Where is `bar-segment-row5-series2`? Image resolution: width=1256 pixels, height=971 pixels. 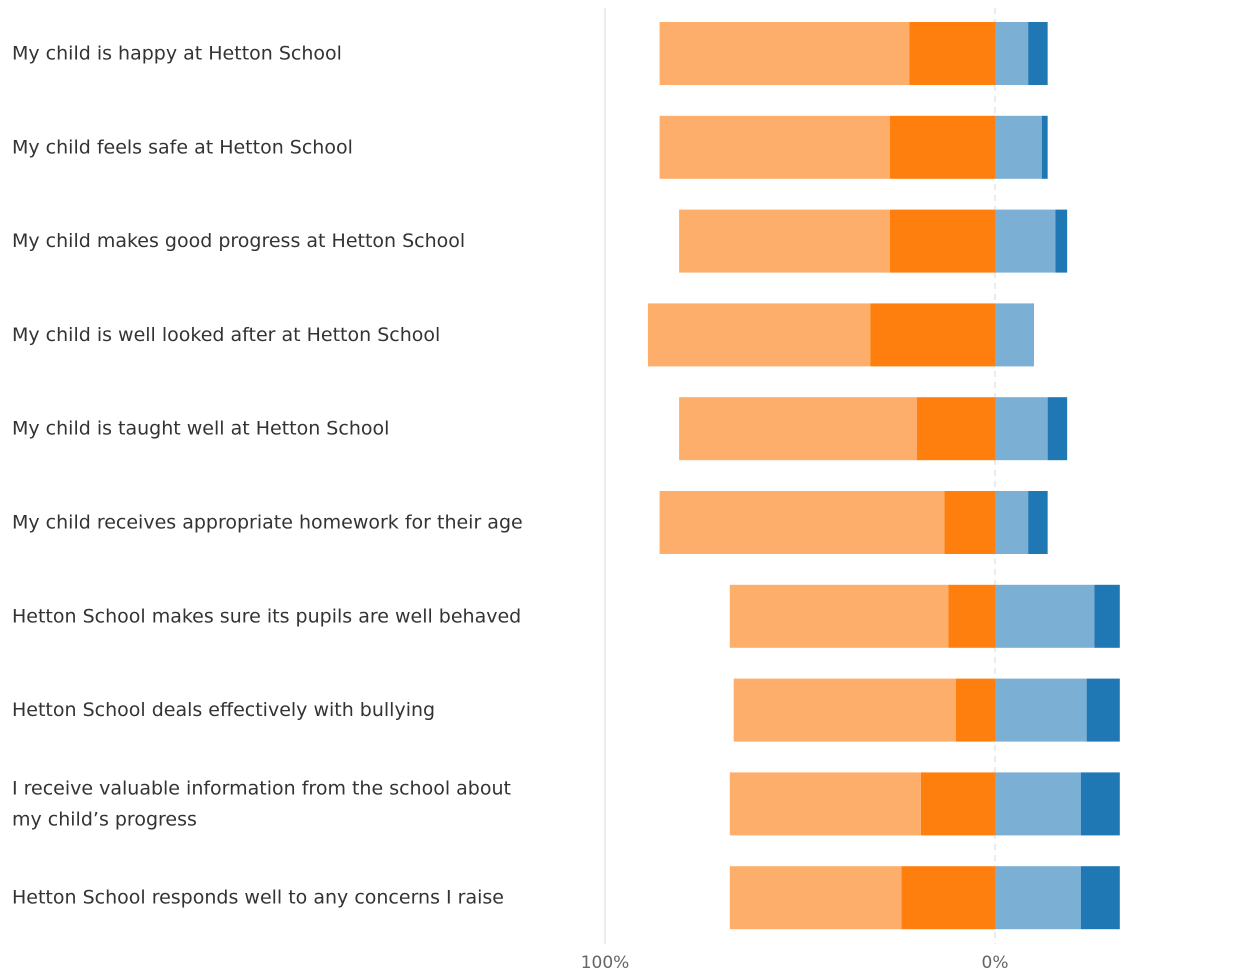 bar-segment-row5-series2 is located at coordinates (798, 429).